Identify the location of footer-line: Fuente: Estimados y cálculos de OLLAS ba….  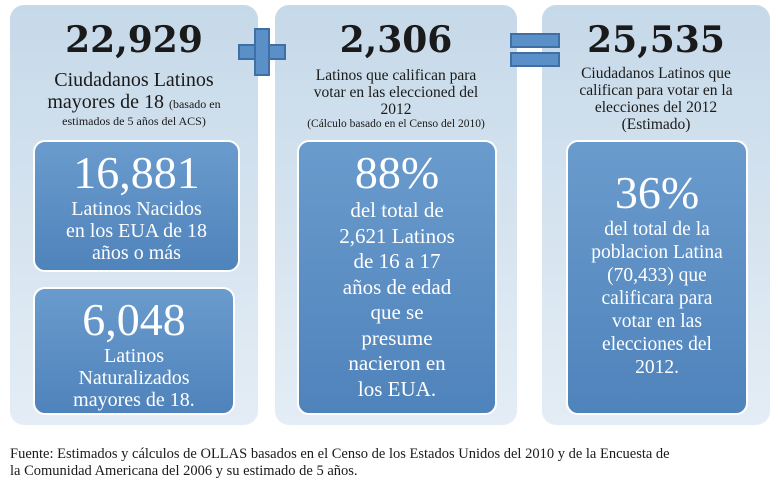
(340, 454).